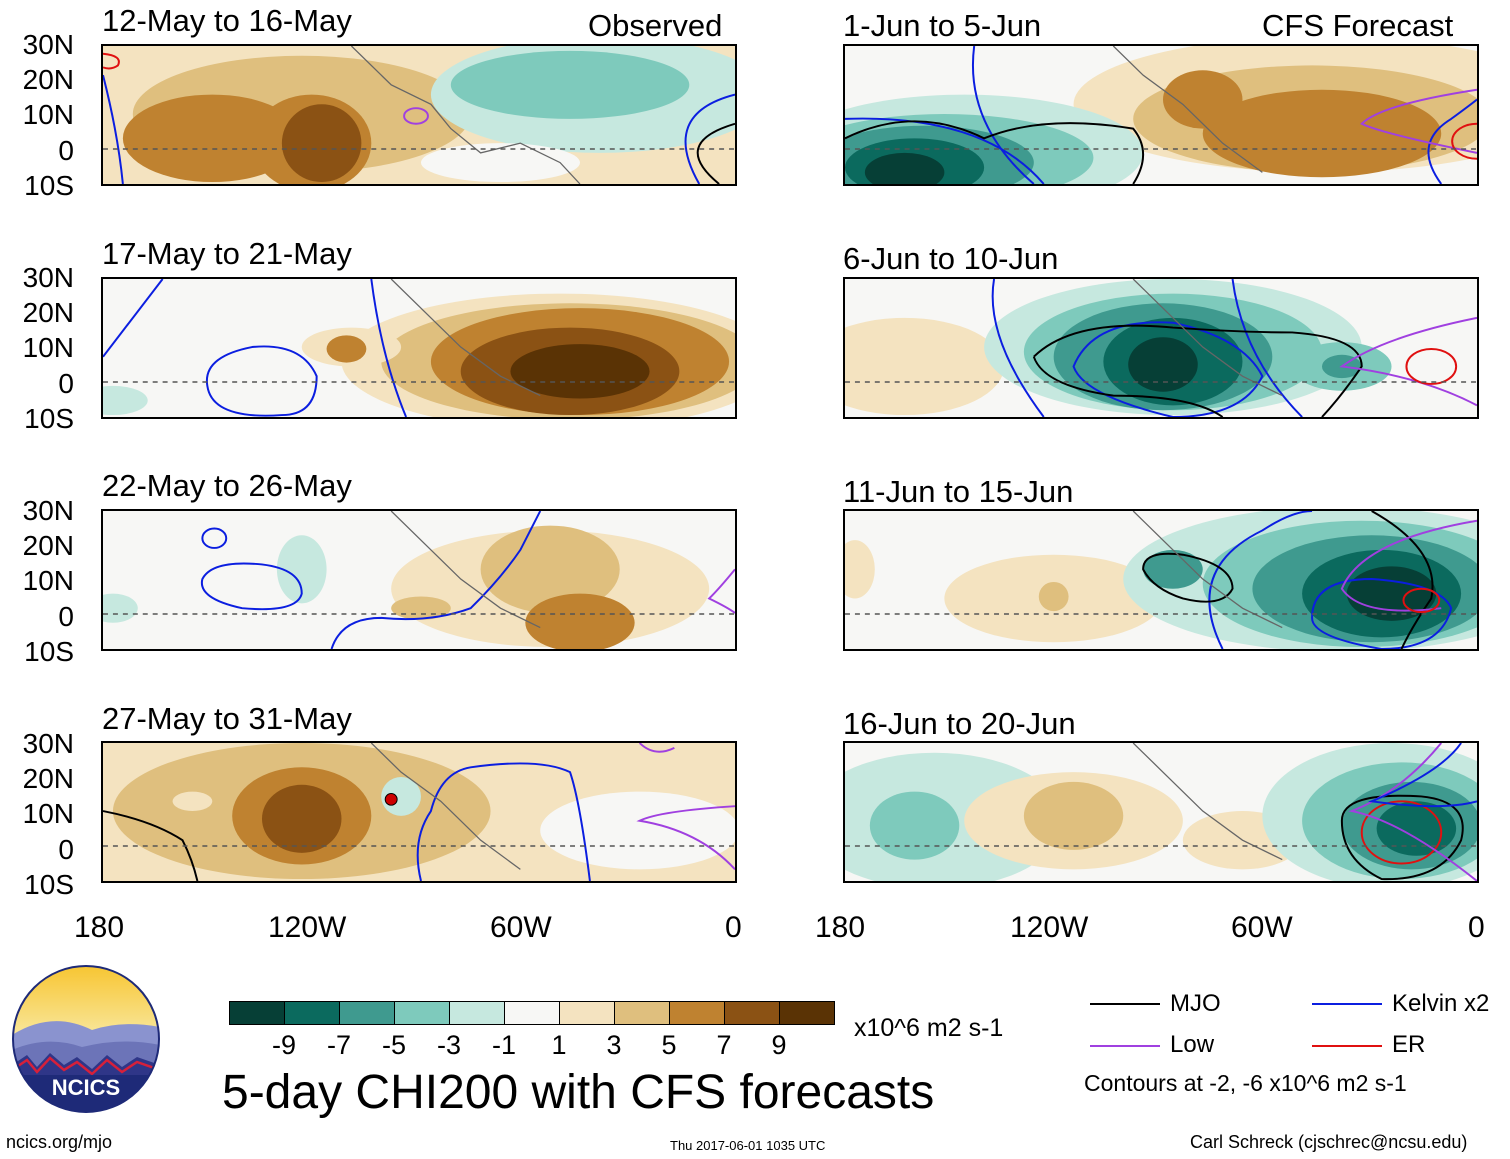  Describe the element at coordinates (578, 1092) in the screenshot. I see `main-title: 5-day CHI200 with CFS forecasts` at that location.